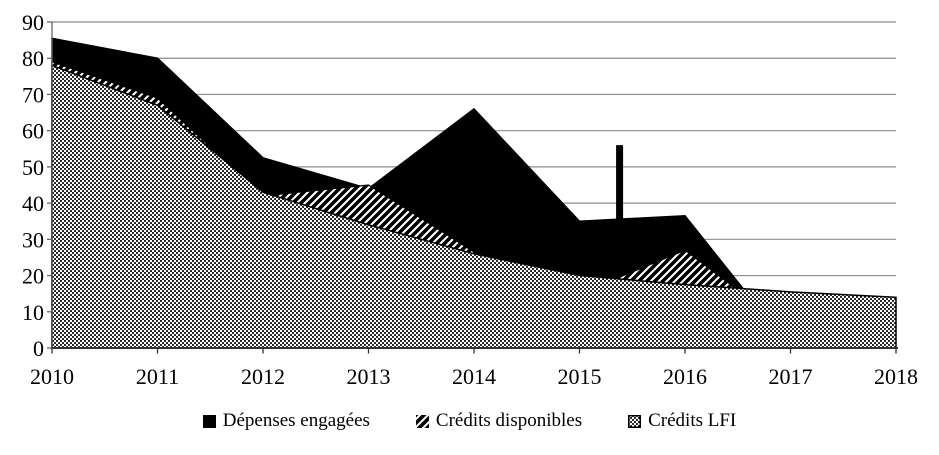 Image resolution: width=939 pixels, height=455 pixels. I want to click on x-tick-label: 2011, so click(157, 376).